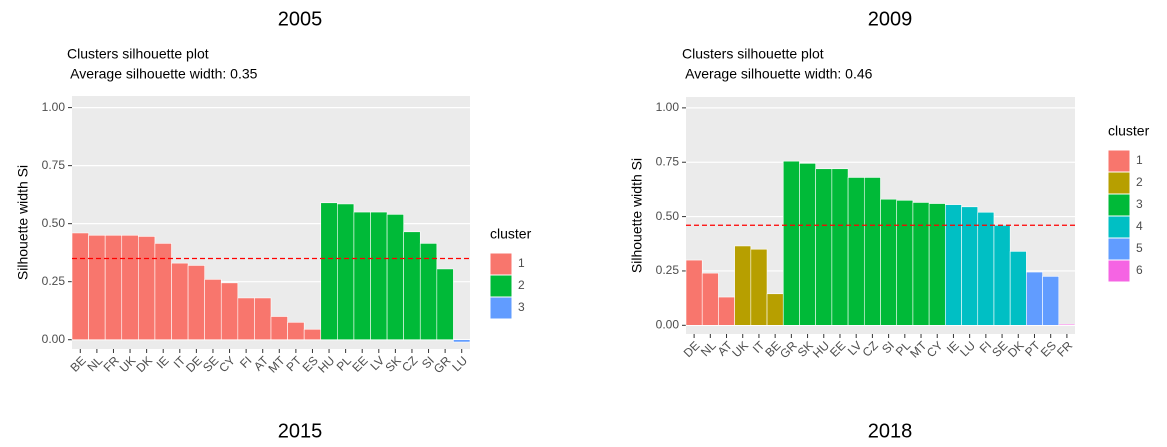 Image resolution: width=1167 pixels, height=447 pixels. I want to click on legend-label: 4, so click(1139, 226).